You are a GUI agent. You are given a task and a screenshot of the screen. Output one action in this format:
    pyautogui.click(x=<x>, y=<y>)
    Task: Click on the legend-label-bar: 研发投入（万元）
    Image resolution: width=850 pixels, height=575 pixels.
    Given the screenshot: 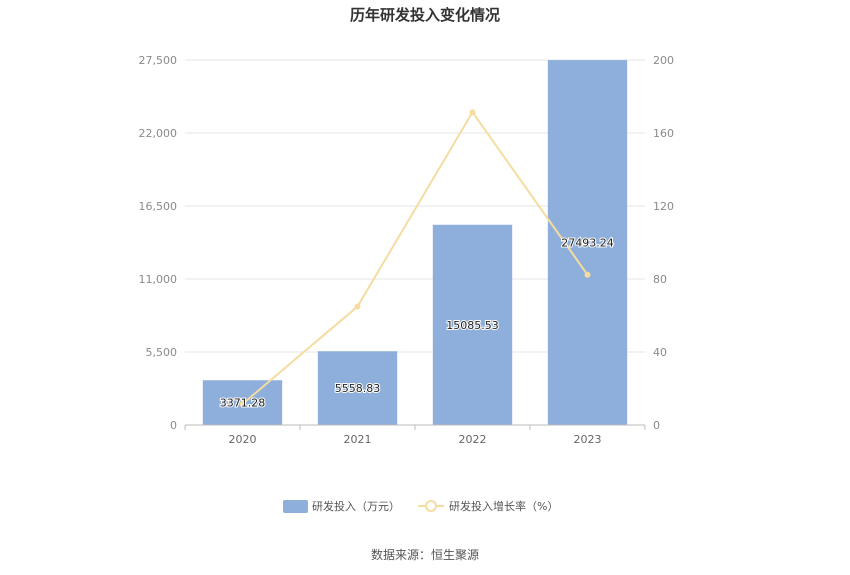 What is the action you would take?
    pyautogui.click(x=356, y=506)
    